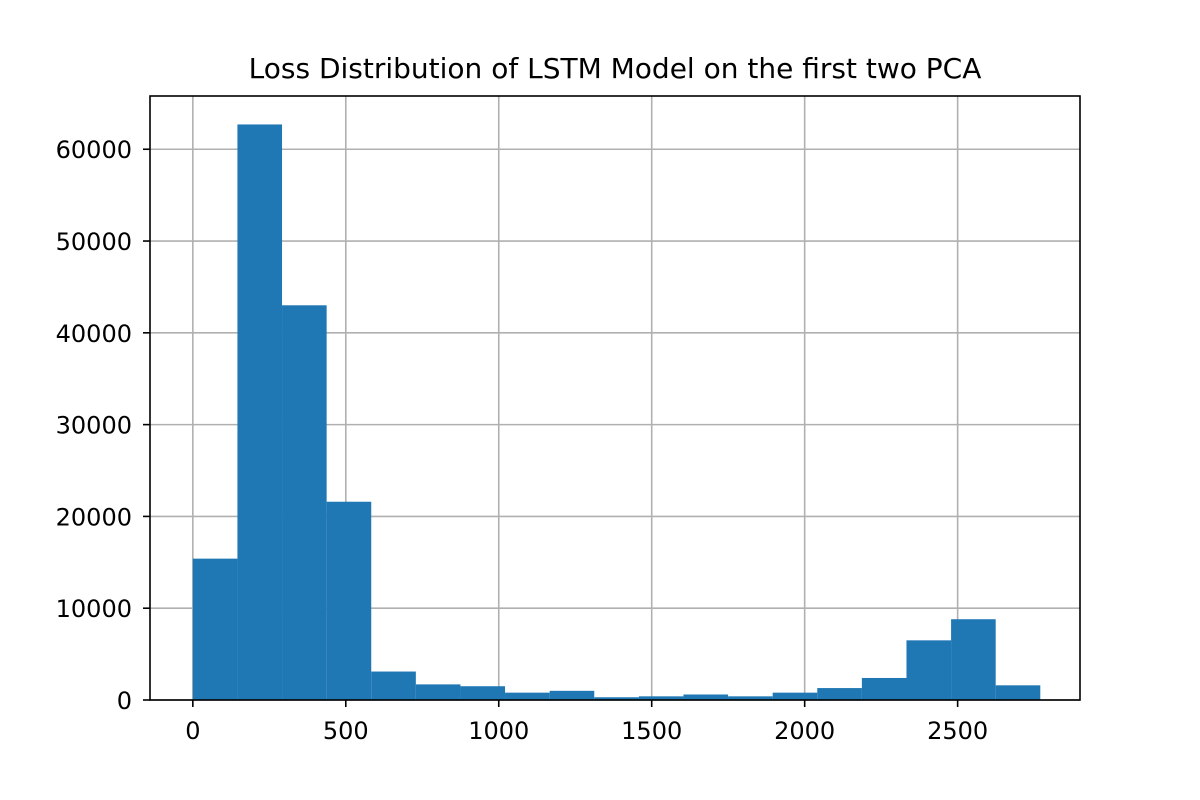  I want to click on y-tick-label: 10000, so click(94, 609).